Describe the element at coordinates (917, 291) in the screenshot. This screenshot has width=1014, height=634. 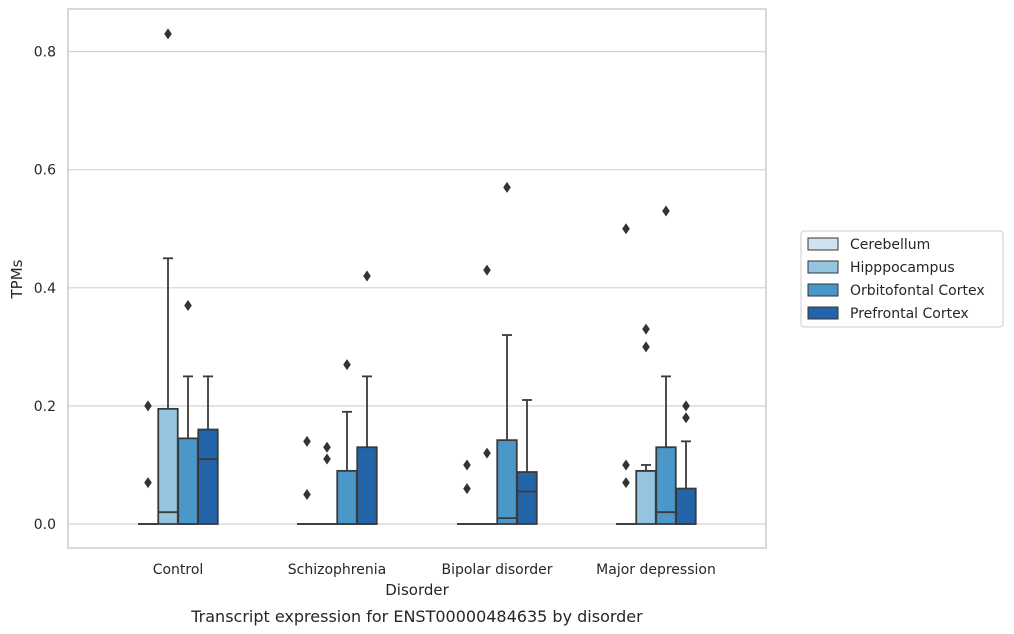
I see `legend-label: Orbitofontal Cortex` at that location.